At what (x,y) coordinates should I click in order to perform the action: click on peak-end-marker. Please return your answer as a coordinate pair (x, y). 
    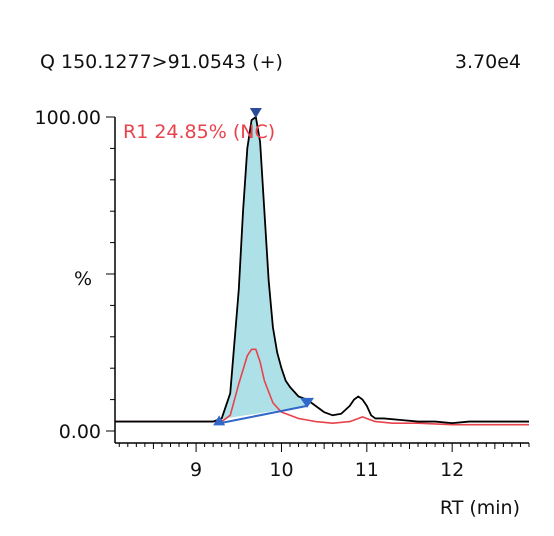
    Looking at the image, I should click on (307, 402).